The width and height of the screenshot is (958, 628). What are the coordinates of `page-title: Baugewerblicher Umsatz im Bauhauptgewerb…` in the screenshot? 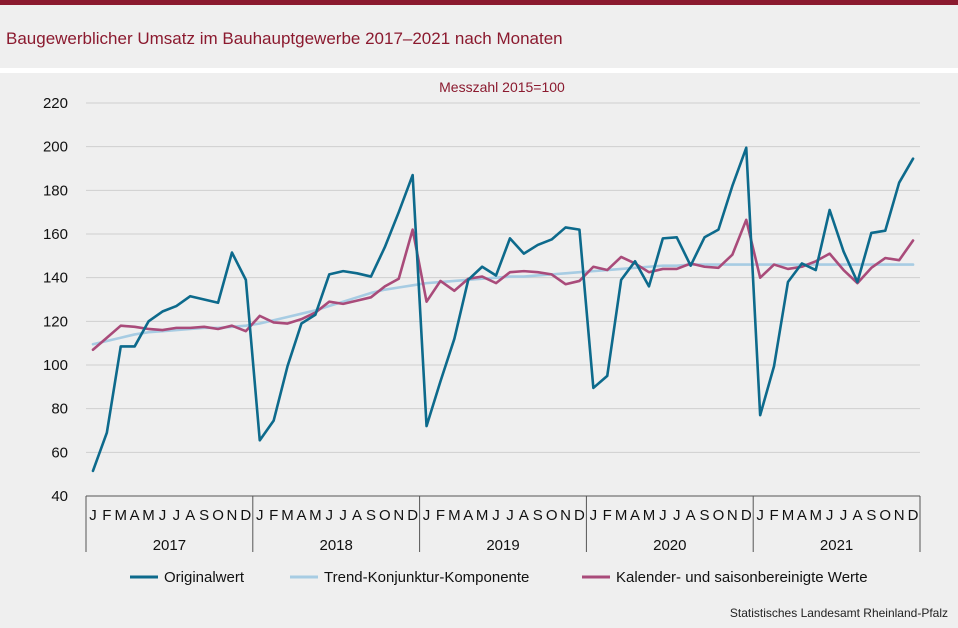 It's located at (284, 38).